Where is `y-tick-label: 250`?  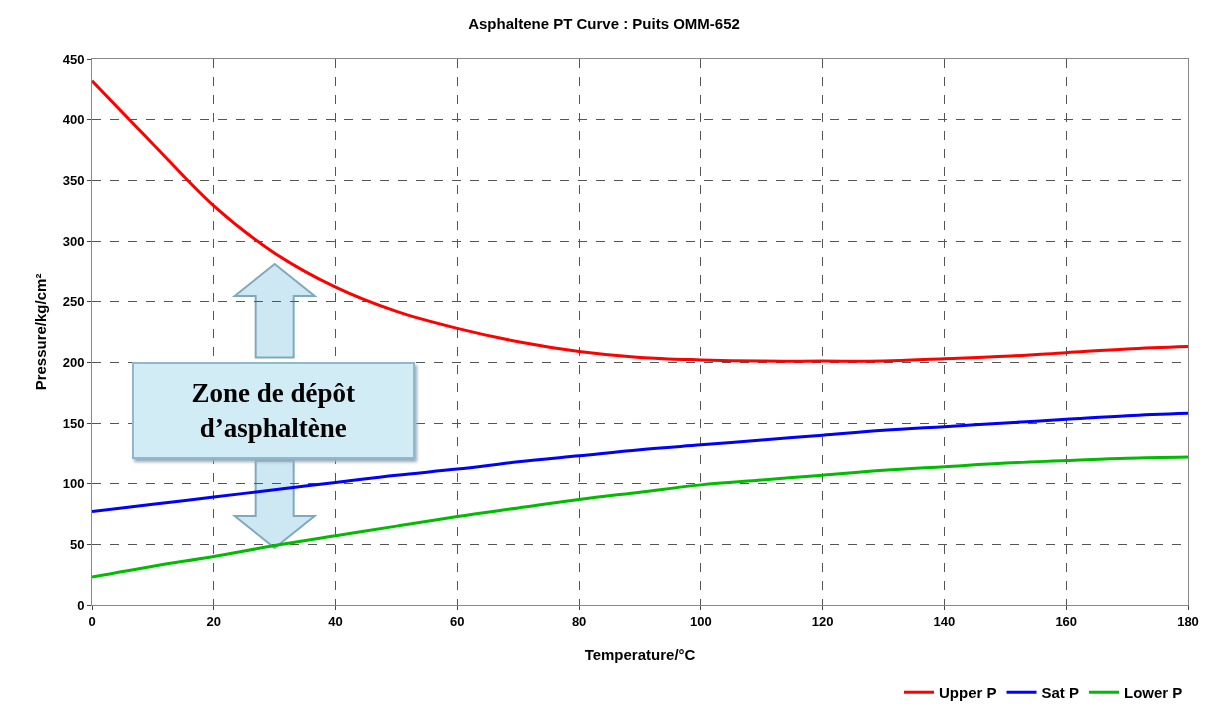 y-tick-label: 250 is located at coordinates (73, 302).